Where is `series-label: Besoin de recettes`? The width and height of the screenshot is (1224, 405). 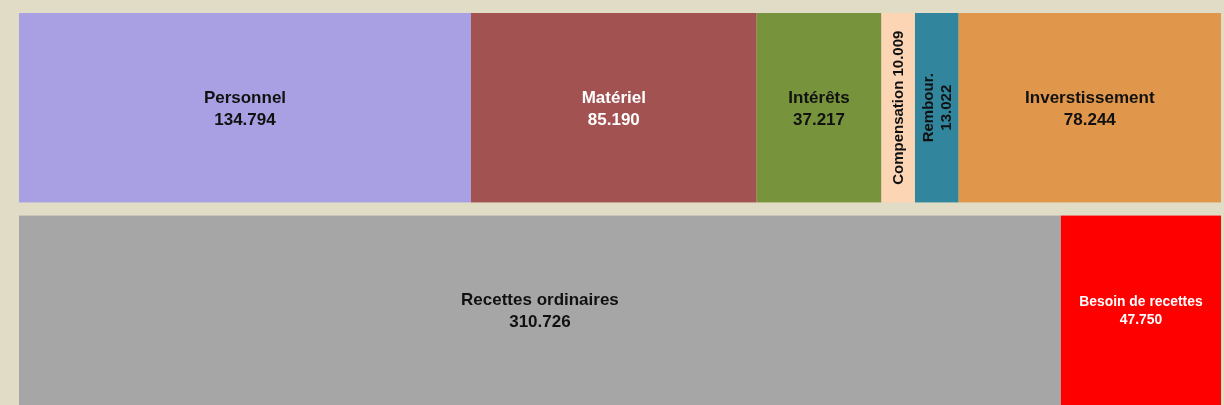 series-label: Besoin de recettes is located at coordinates (1141, 301).